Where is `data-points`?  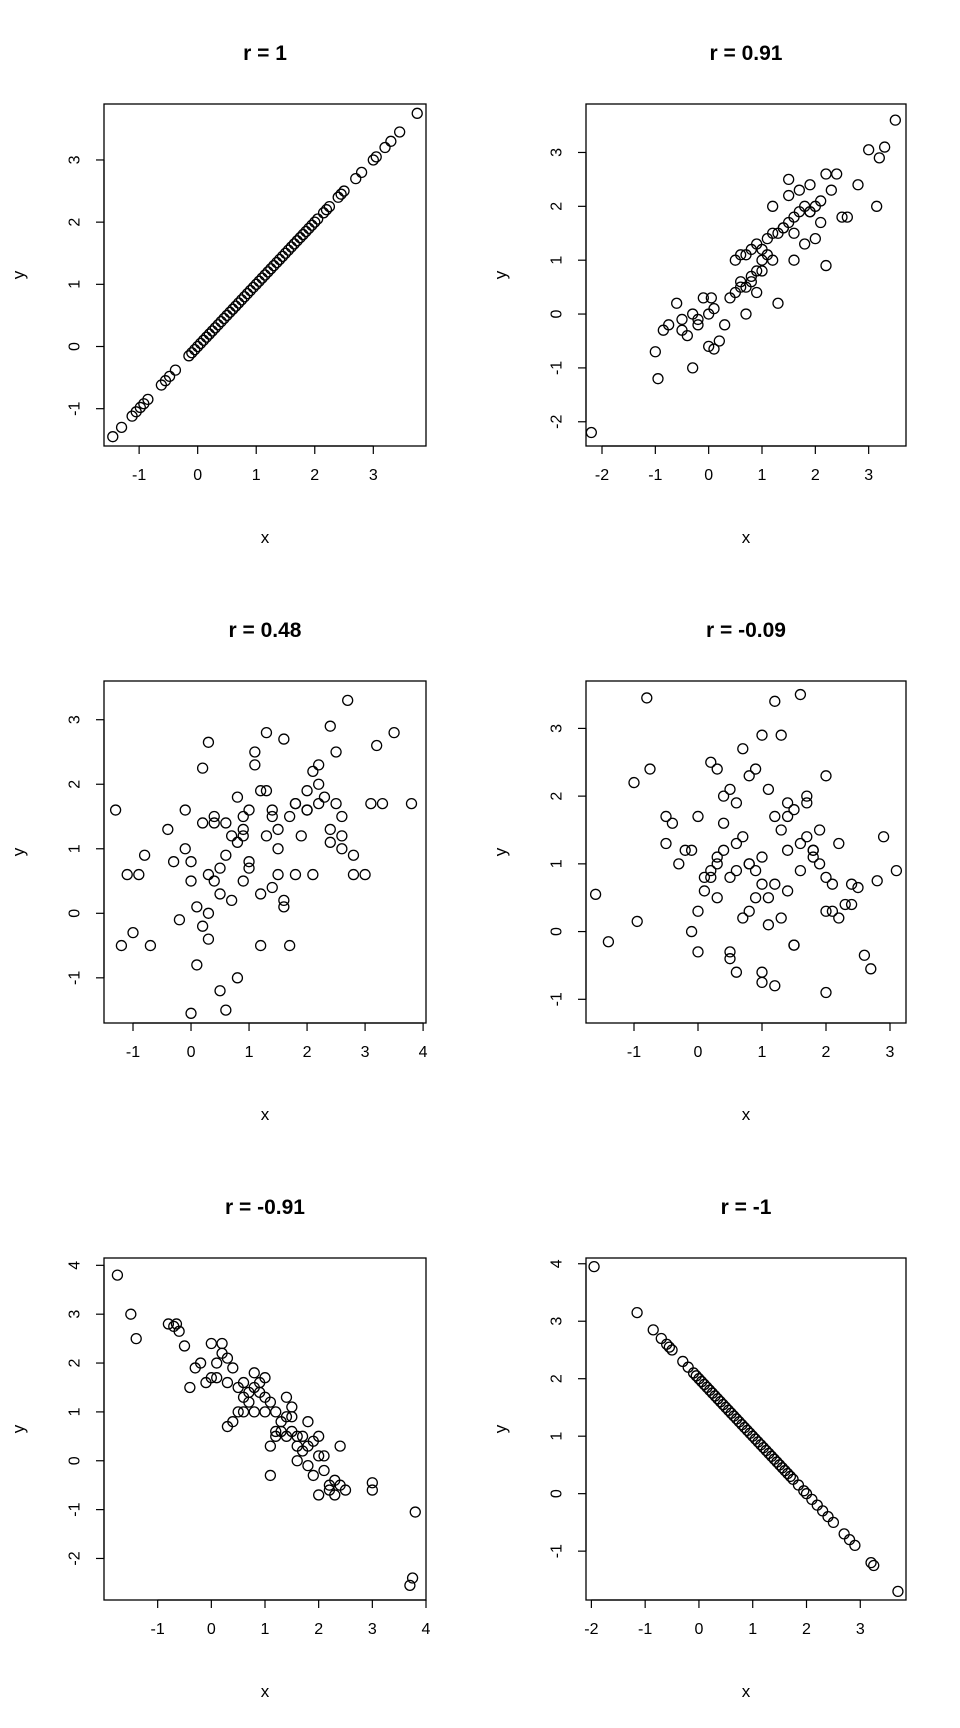
data-points is located at coordinates (743, 276).